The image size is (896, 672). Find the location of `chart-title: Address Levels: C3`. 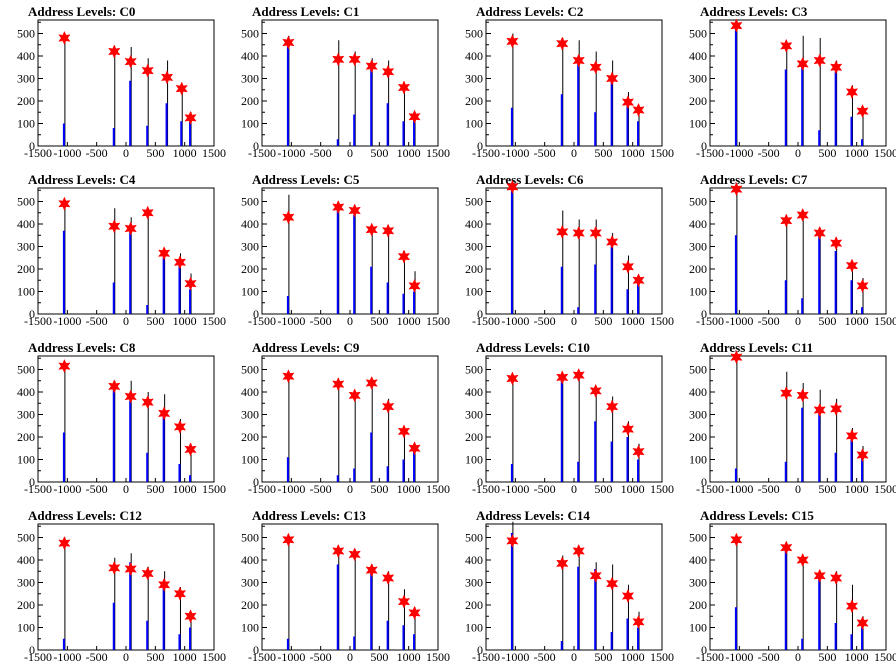

chart-title: Address Levels: C3 is located at coordinates (754, 11).